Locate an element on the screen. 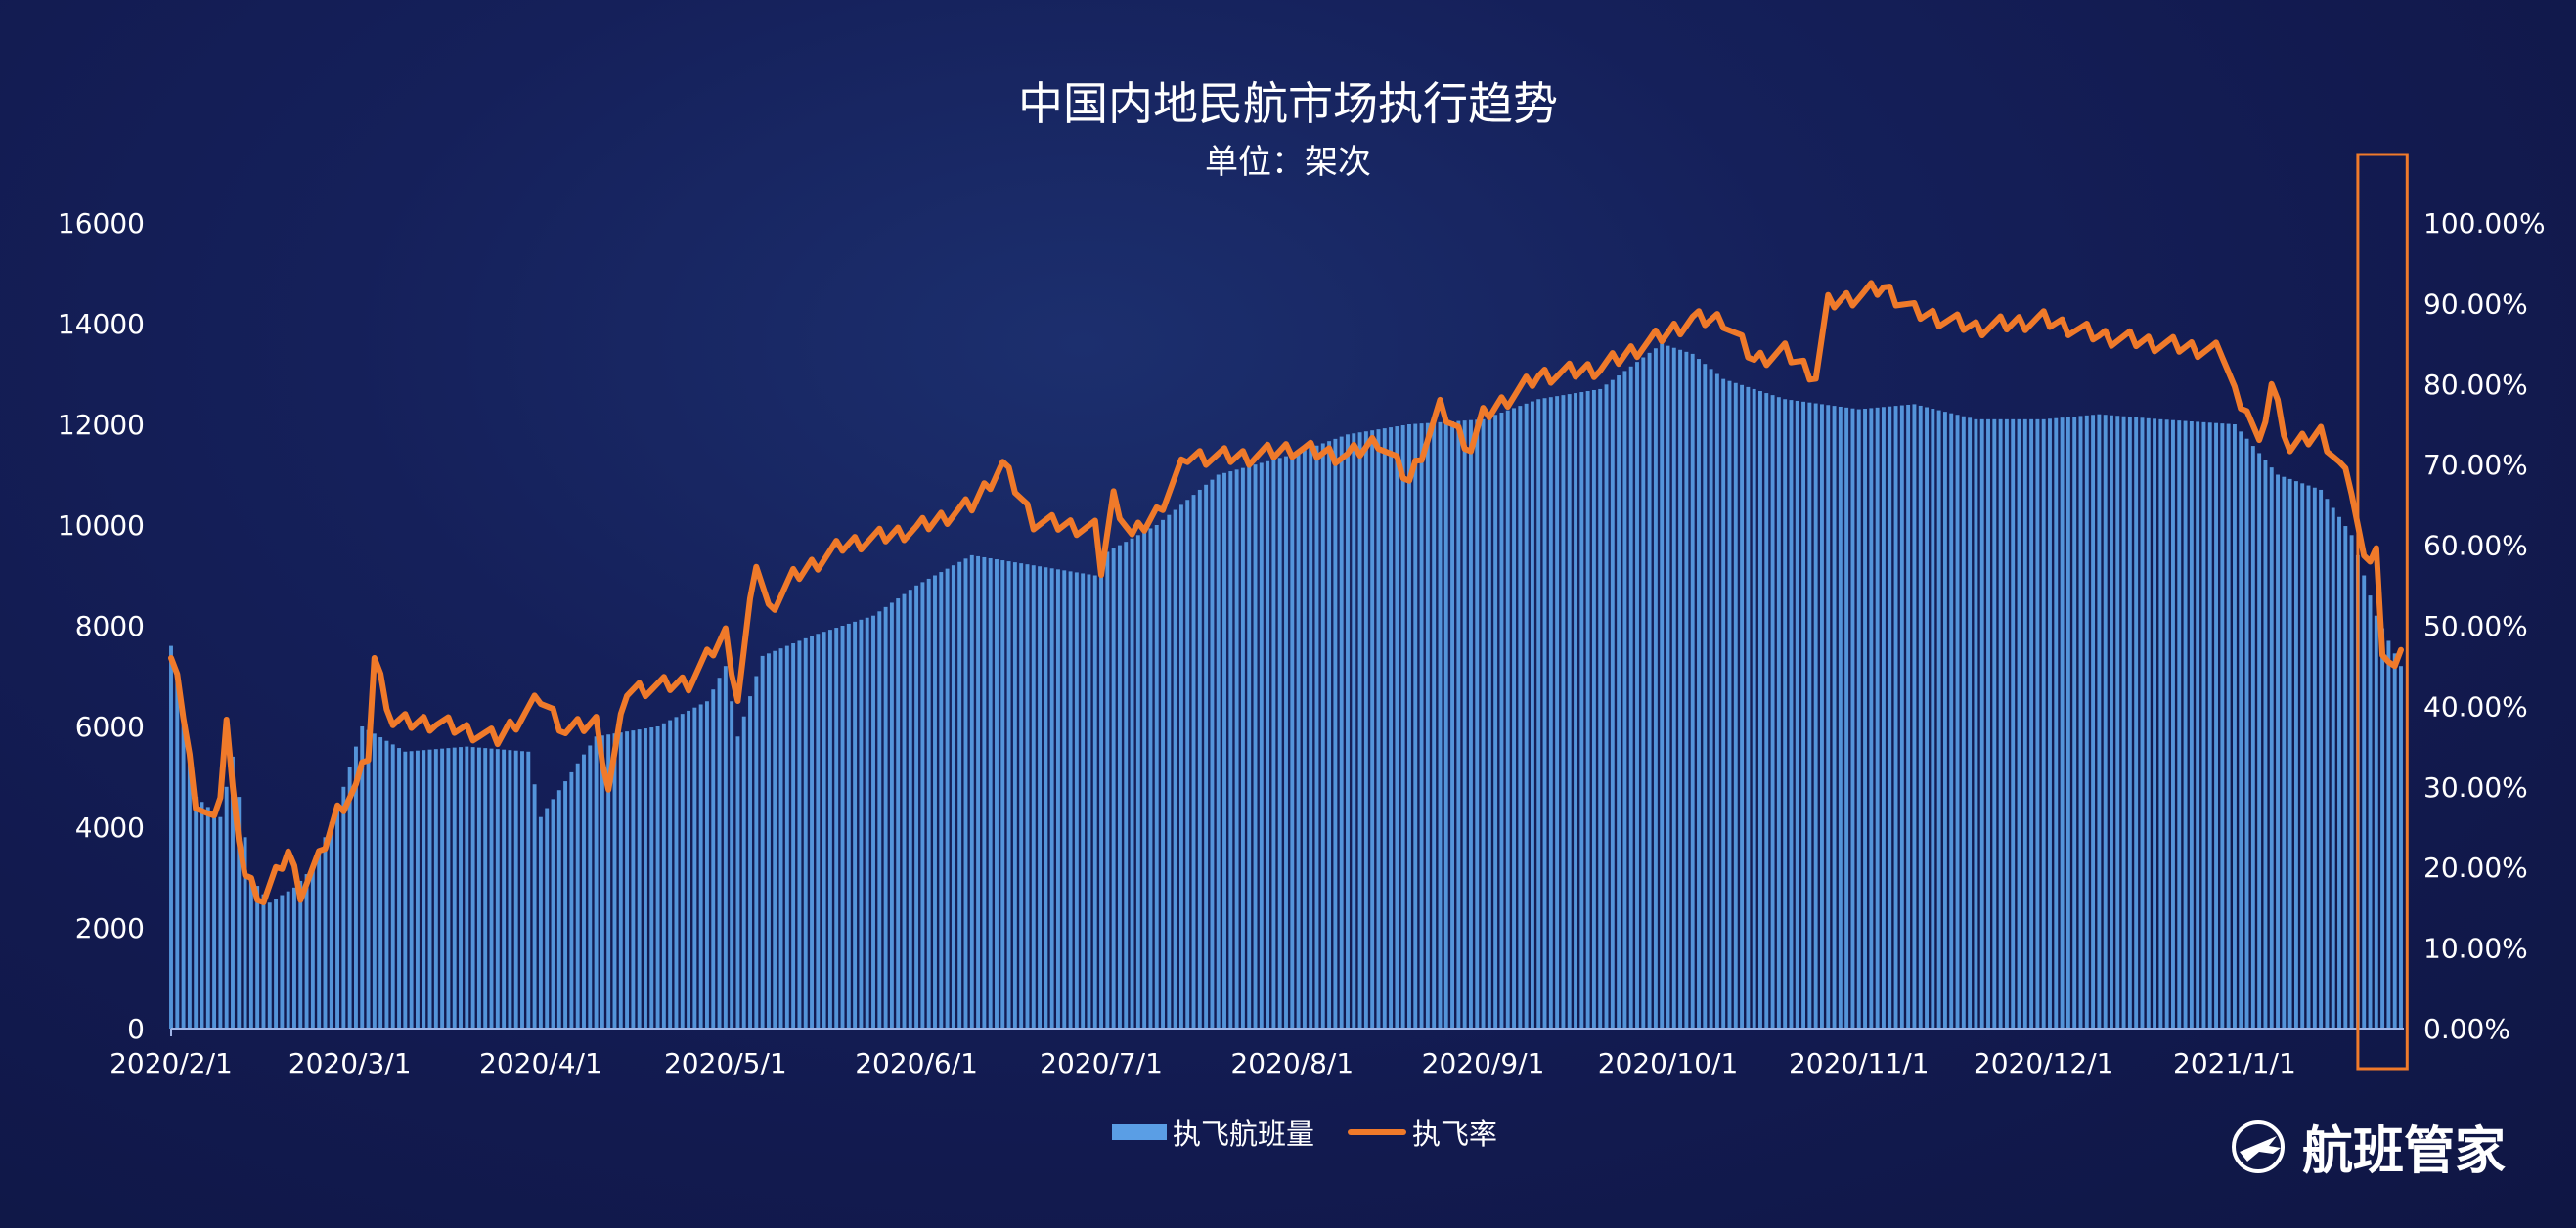  y-left-tick-label: 4000 is located at coordinates (110, 827).